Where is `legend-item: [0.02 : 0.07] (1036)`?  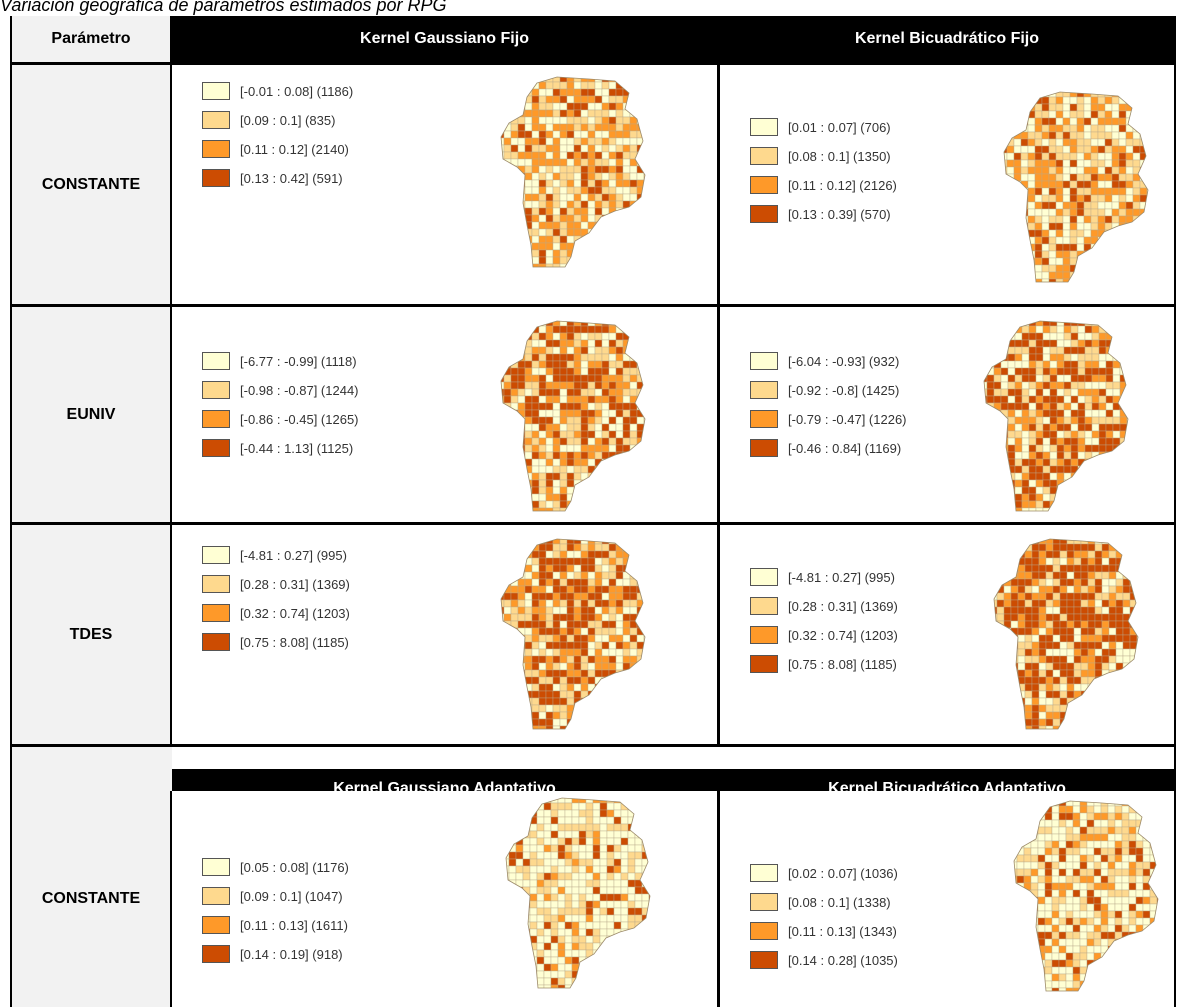
legend-item: [0.02 : 0.07] (1036) is located at coordinates (824, 873).